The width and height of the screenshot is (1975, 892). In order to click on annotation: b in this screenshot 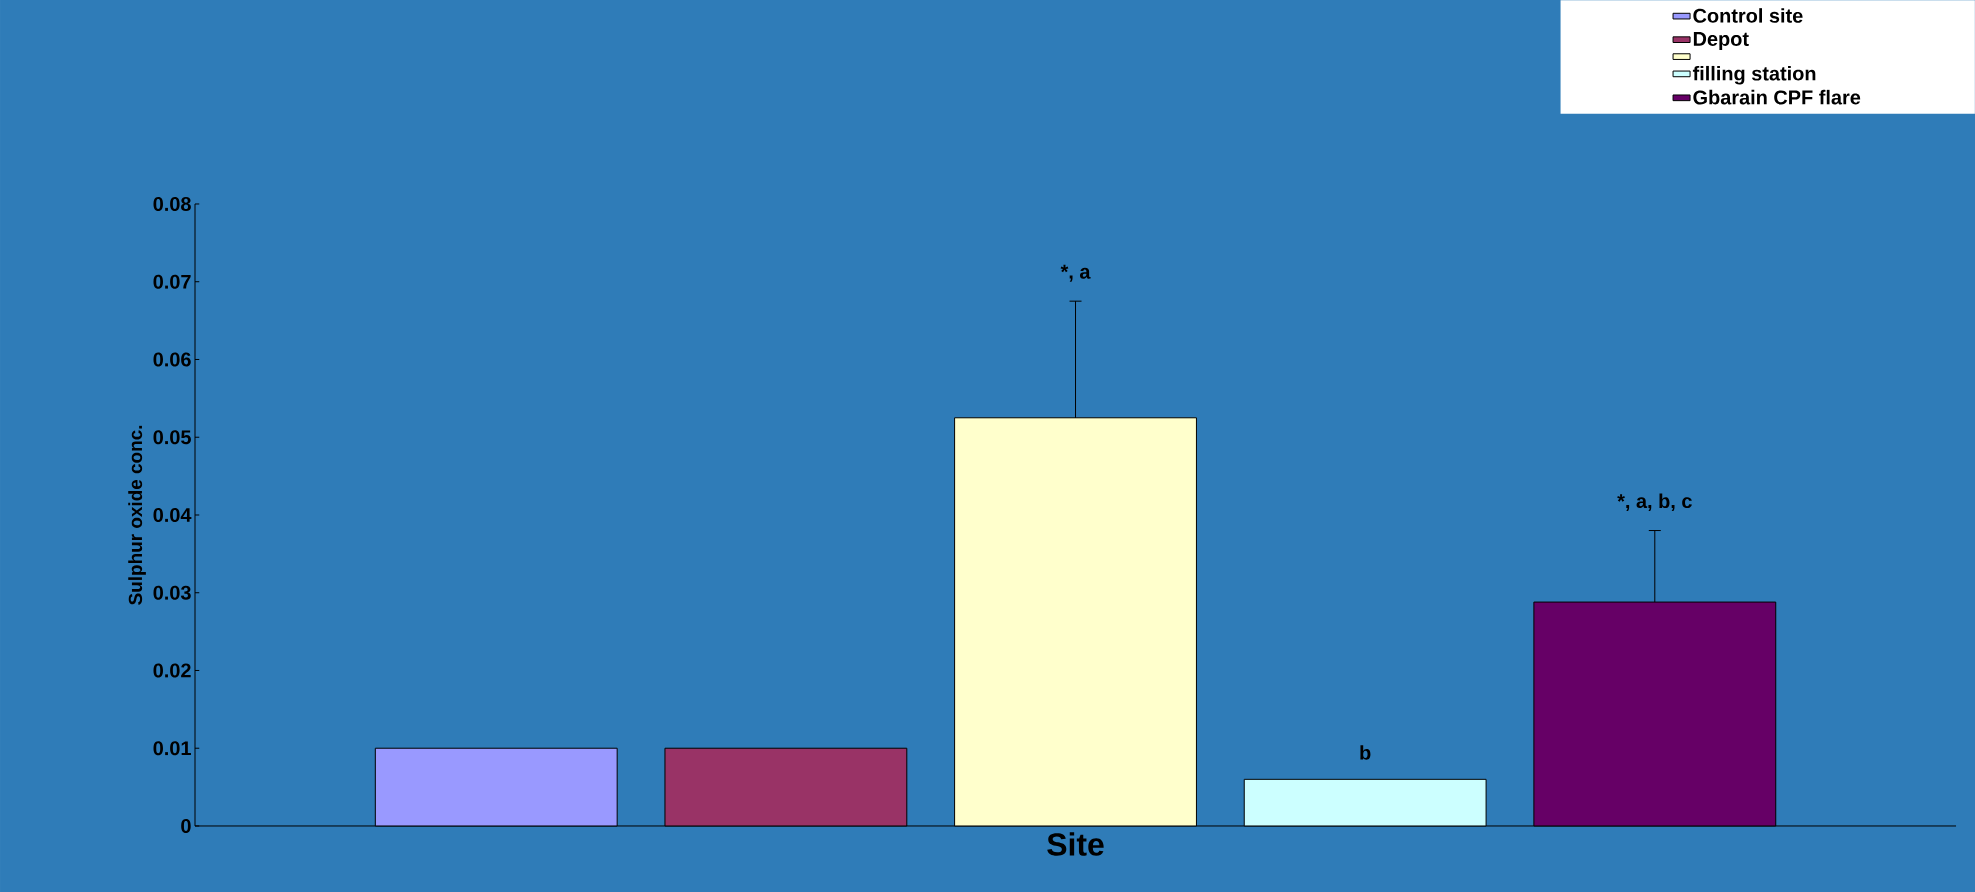, I will do `click(1365, 752)`.